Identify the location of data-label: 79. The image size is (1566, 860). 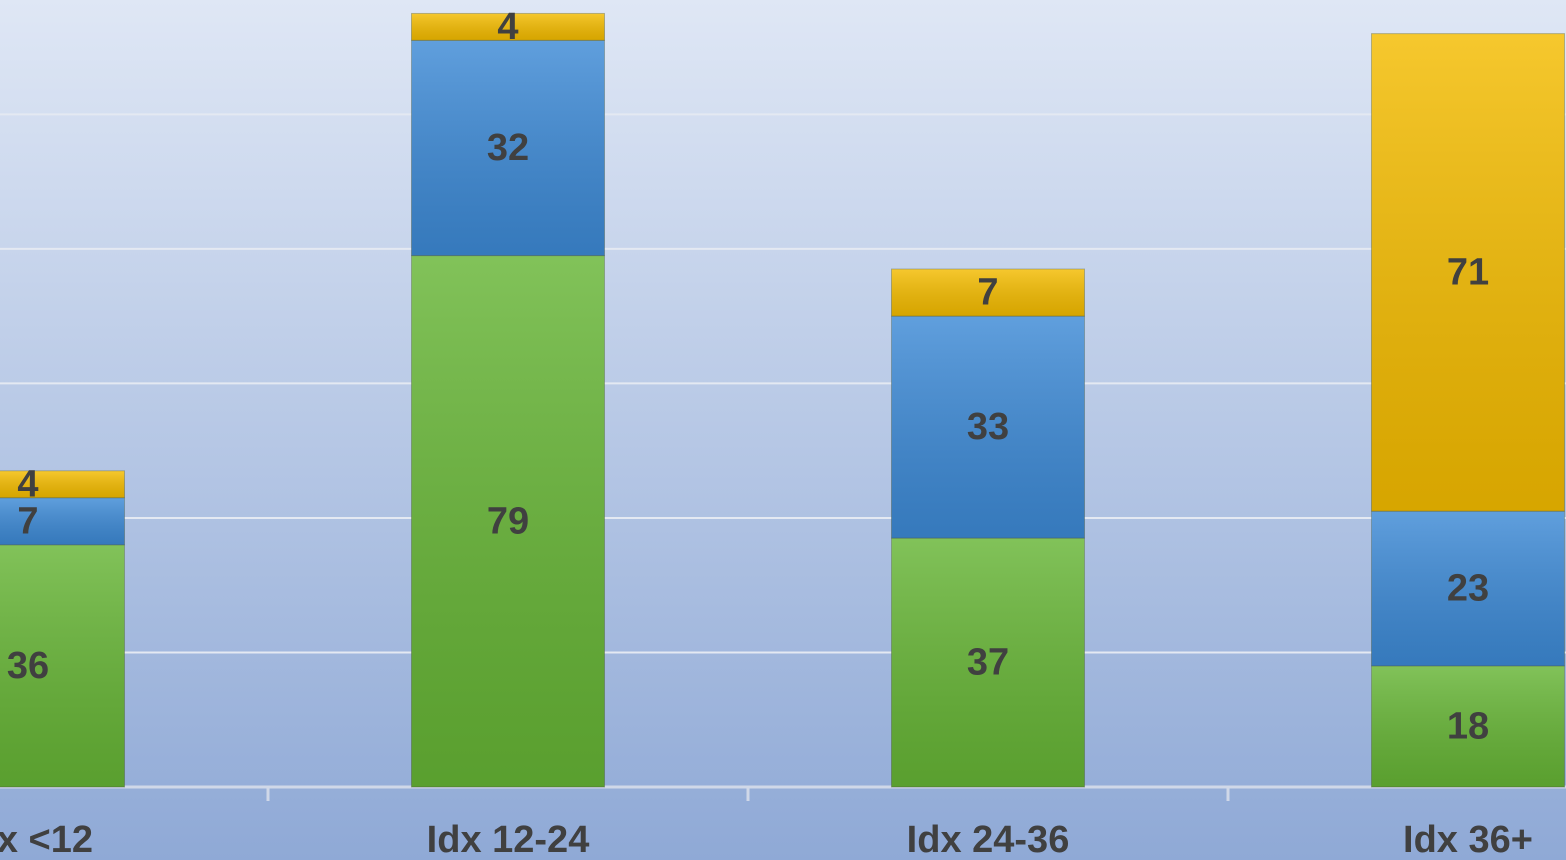
(508, 521).